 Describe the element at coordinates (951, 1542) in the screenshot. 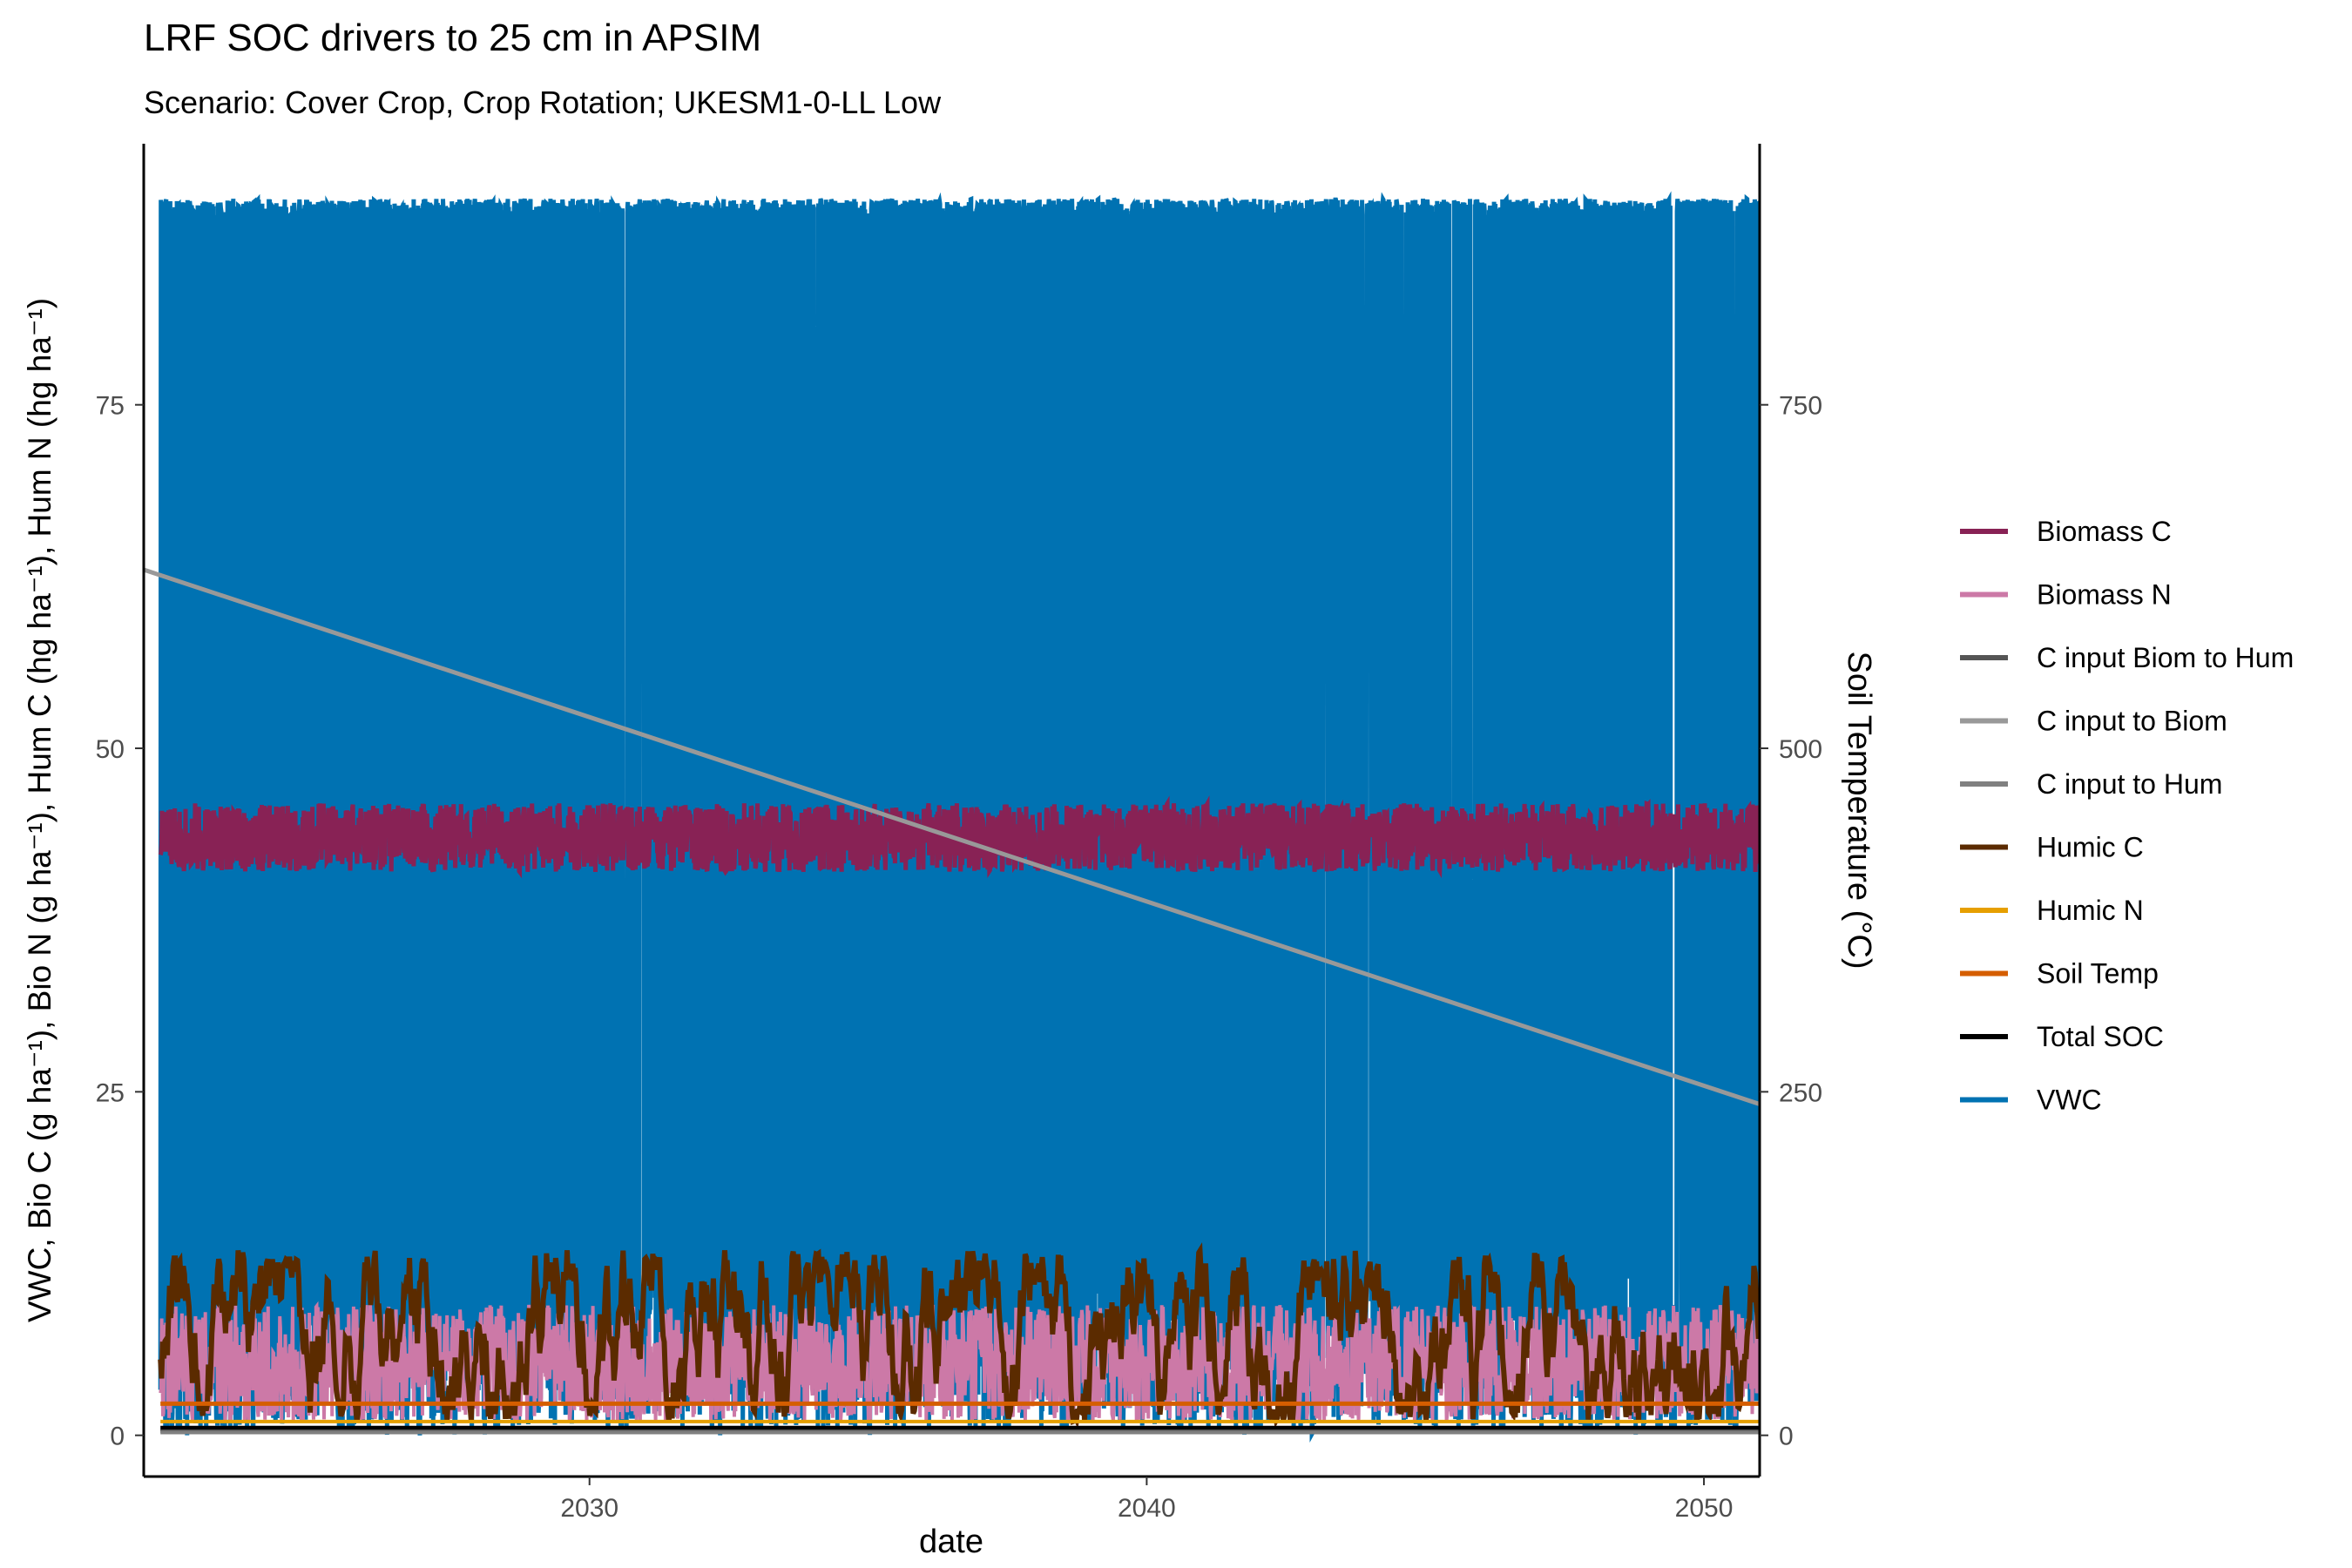

I see `x-axis-title: date` at that location.